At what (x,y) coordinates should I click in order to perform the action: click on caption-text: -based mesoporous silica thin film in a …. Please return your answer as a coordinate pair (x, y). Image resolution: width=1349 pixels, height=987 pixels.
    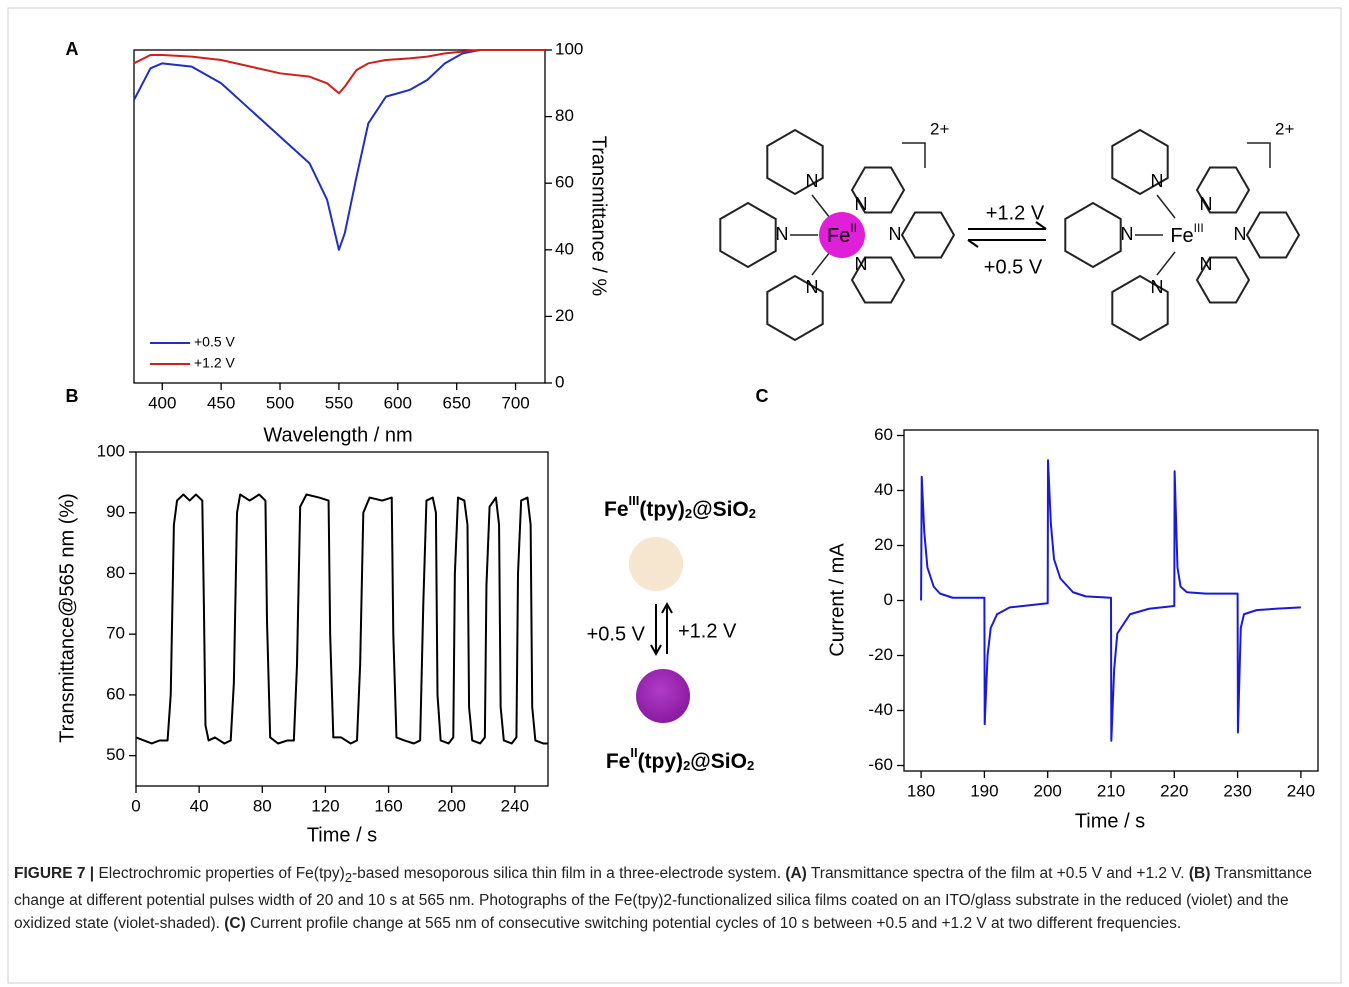
    Looking at the image, I should click on (569, 873).